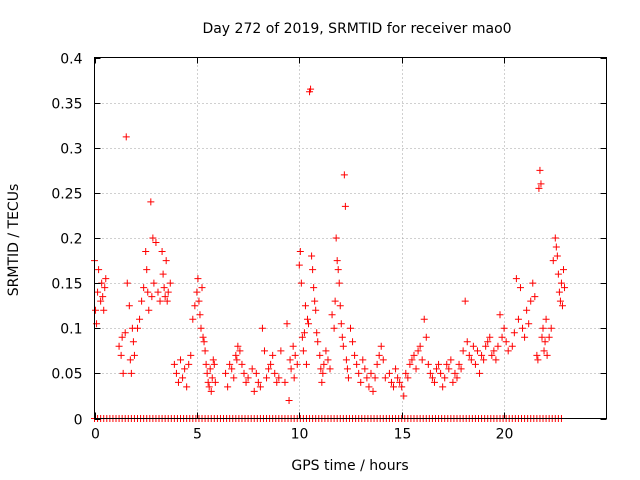 This screenshot has height=480, width=640. I want to click on y-tick-label: 0.25, so click(66, 195).